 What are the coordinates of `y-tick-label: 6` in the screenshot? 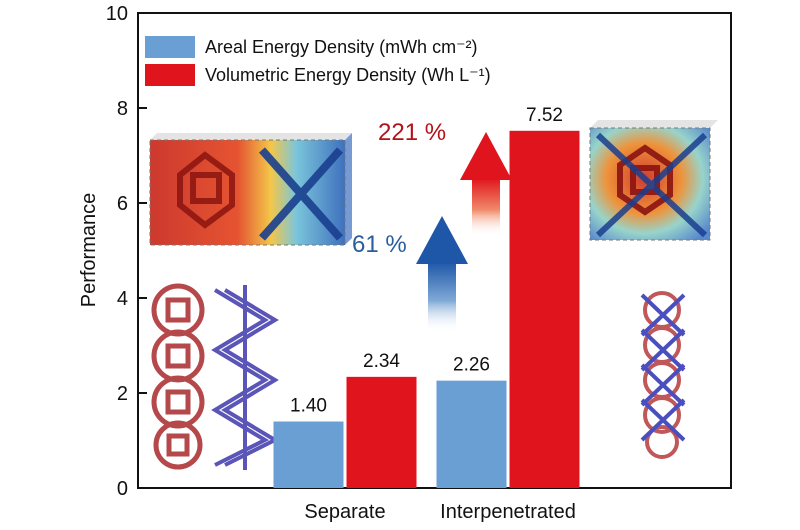 It's located at (122, 204).